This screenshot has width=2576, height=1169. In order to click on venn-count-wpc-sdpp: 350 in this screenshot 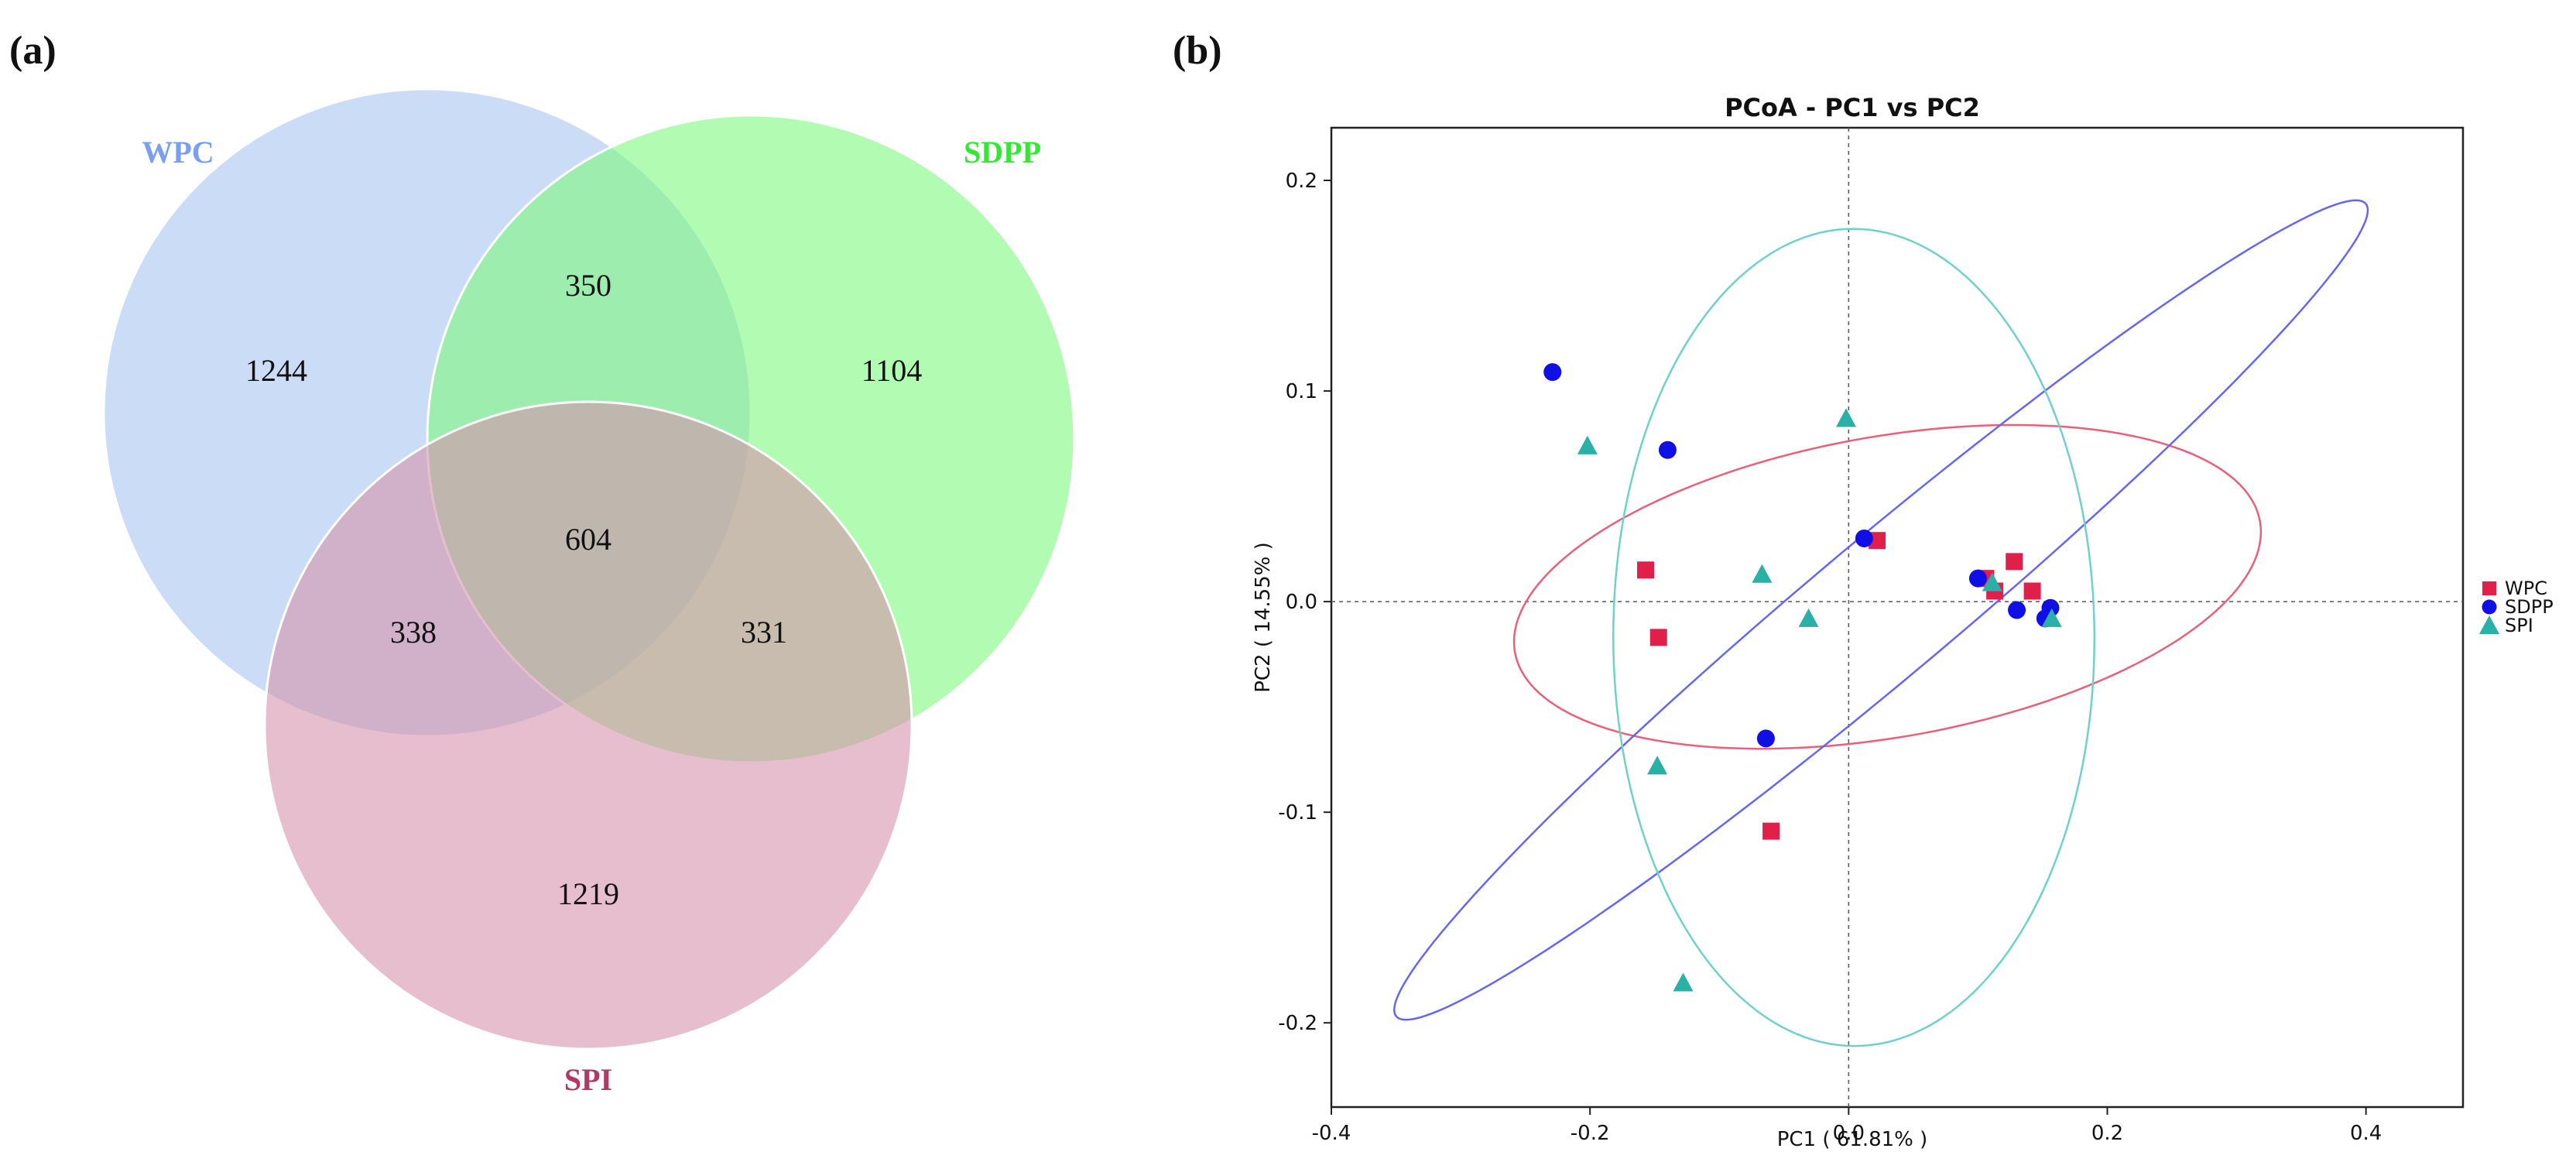, I will do `click(588, 286)`.